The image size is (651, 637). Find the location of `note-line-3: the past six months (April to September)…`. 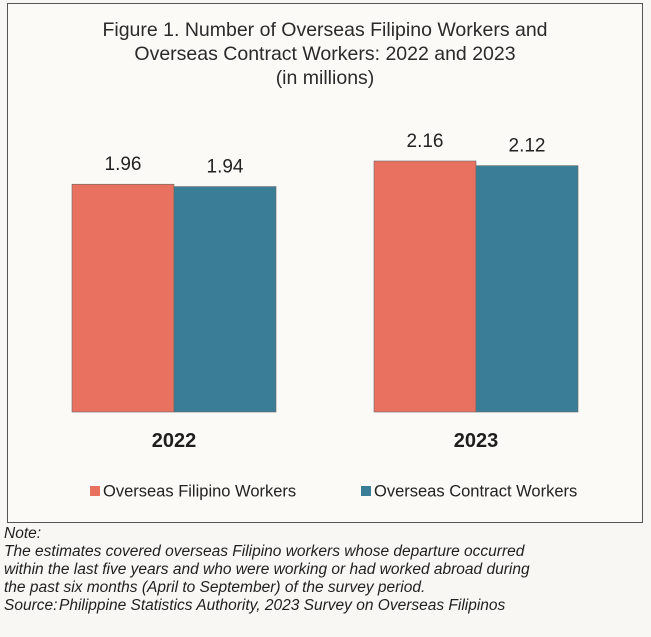

note-line-3: the past six months (April to September)… is located at coordinates (215, 587).